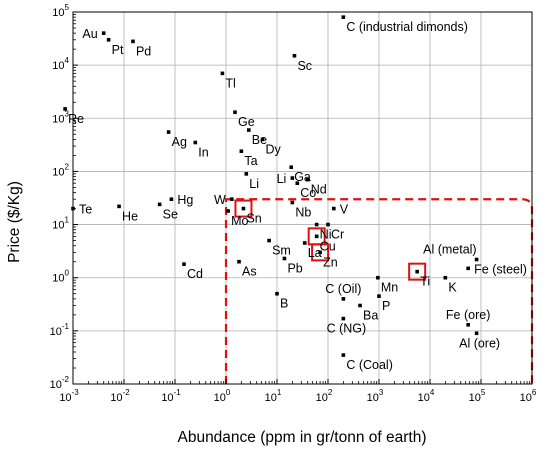  Describe the element at coordinates (239, 221) in the screenshot. I see `point-label: Mo` at that location.